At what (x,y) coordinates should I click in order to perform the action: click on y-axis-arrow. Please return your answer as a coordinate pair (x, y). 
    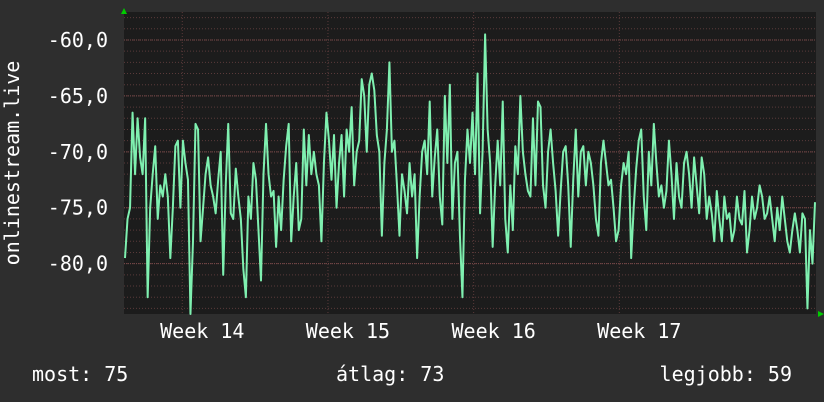
    Looking at the image, I should click on (124, 11).